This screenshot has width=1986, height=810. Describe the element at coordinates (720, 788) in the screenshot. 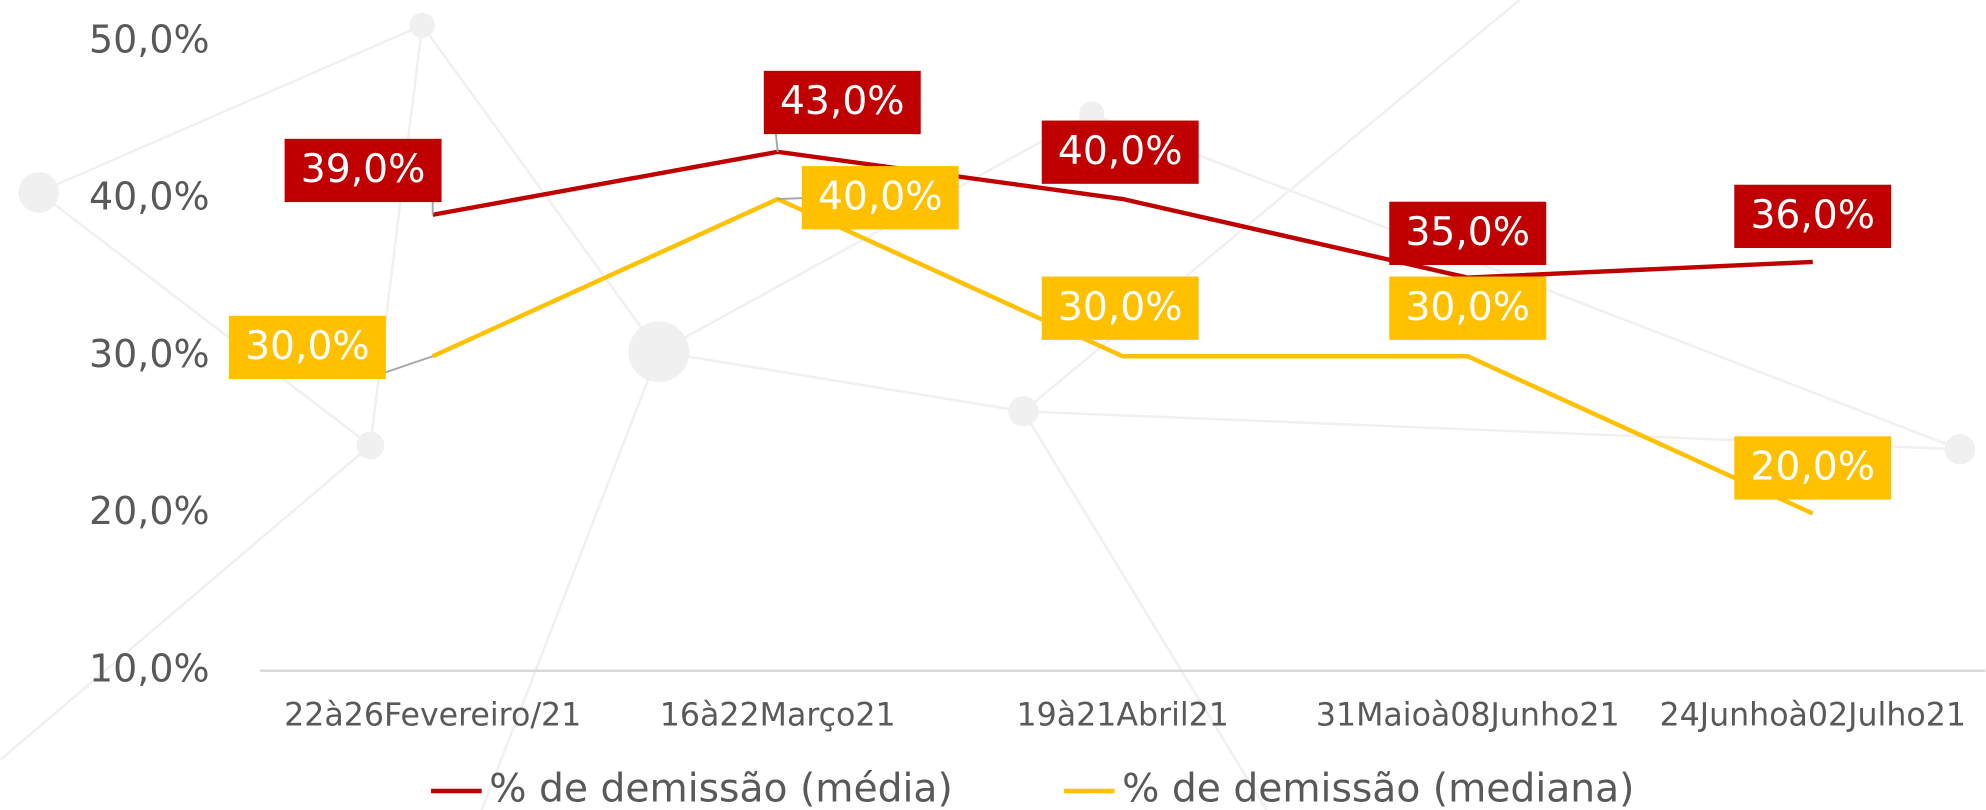

I see `legend-label: % de demissão (média)` at that location.